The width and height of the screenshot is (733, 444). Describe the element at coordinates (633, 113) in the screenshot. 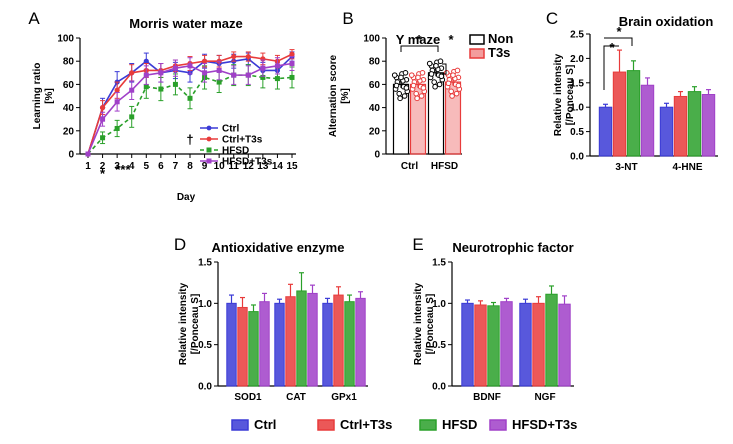

I see `bar-3-NT-HFSD` at that location.